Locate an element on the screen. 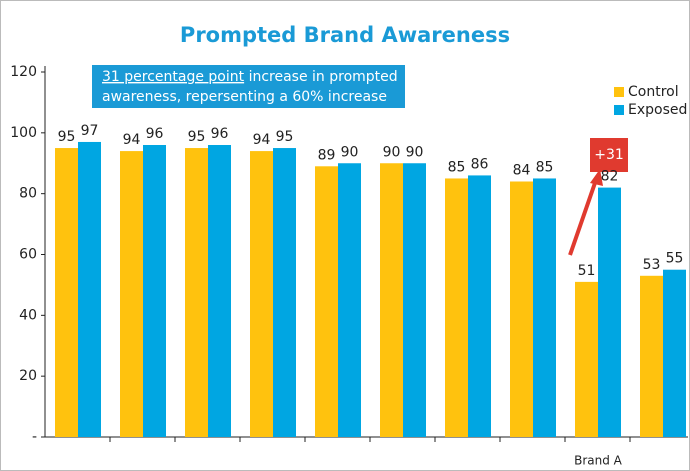 This screenshot has height=471, width=690. value-label: 51 is located at coordinates (587, 271).